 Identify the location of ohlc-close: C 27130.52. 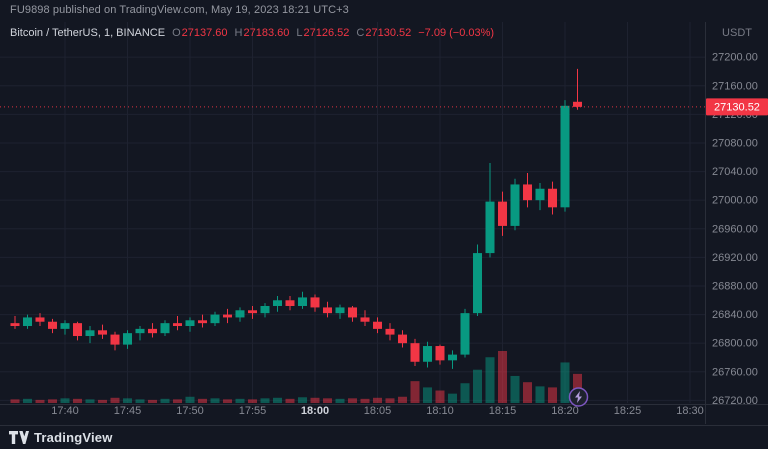
(383, 33).